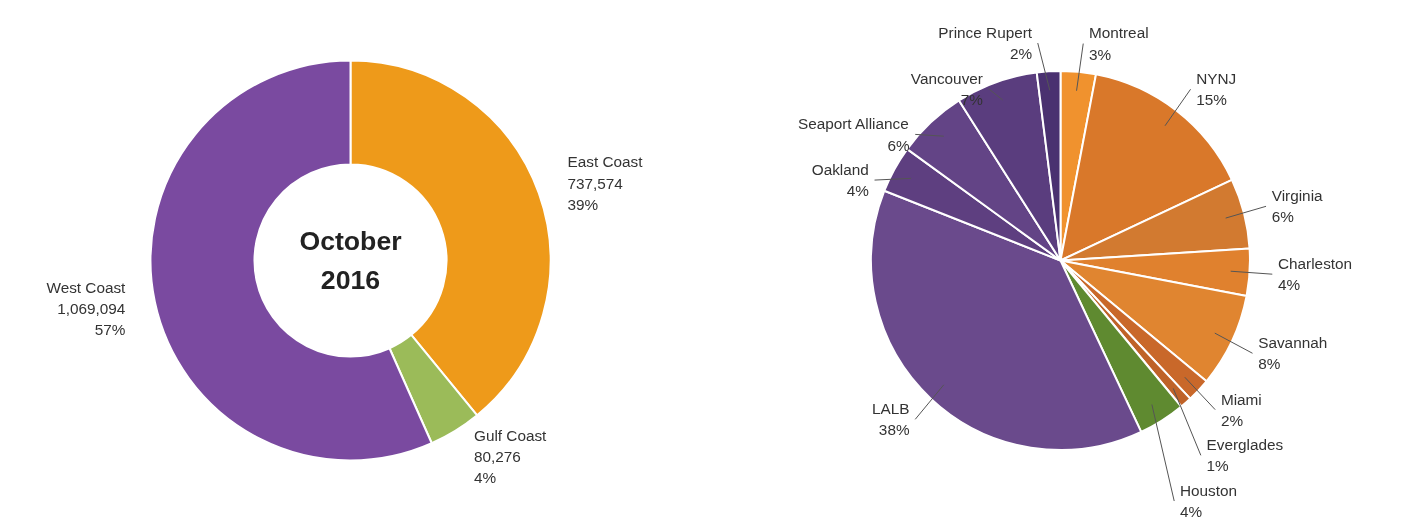  Describe the element at coordinates (510, 435) in the screenshot. I see `slice-label: Gulf Coast` at that location.